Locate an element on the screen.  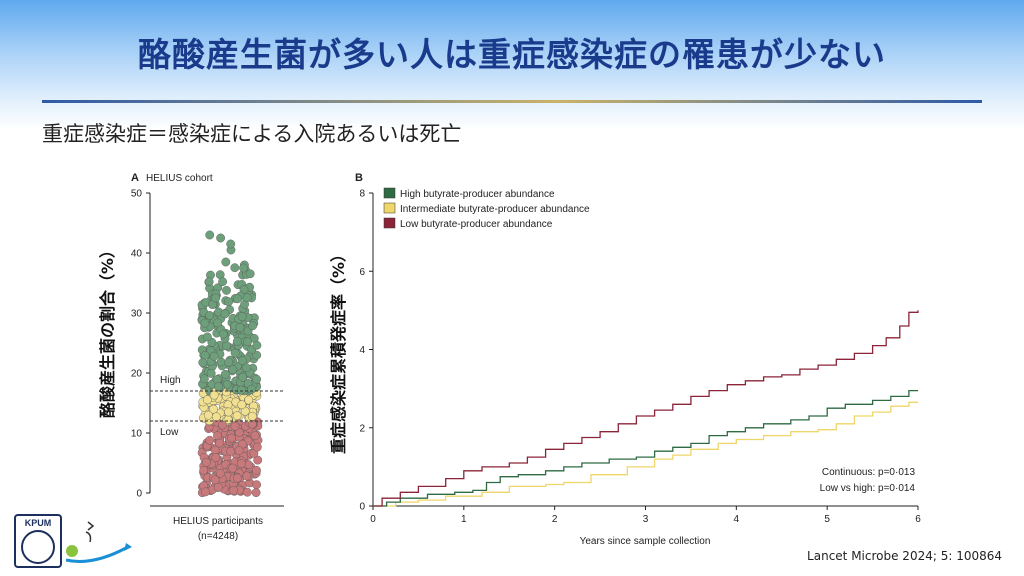
panel-b-ylabel: 重症感染症累積発症率（%） is located at coordinates (338, 350).